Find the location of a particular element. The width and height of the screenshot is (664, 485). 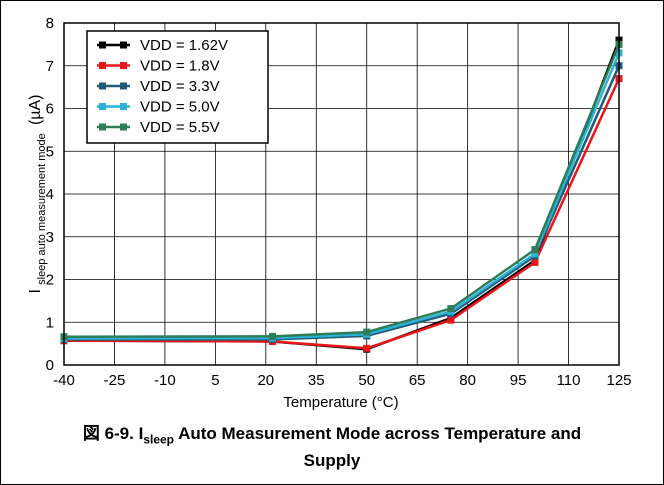

x-tick-label: -40 is located at coordinates (64, 380).